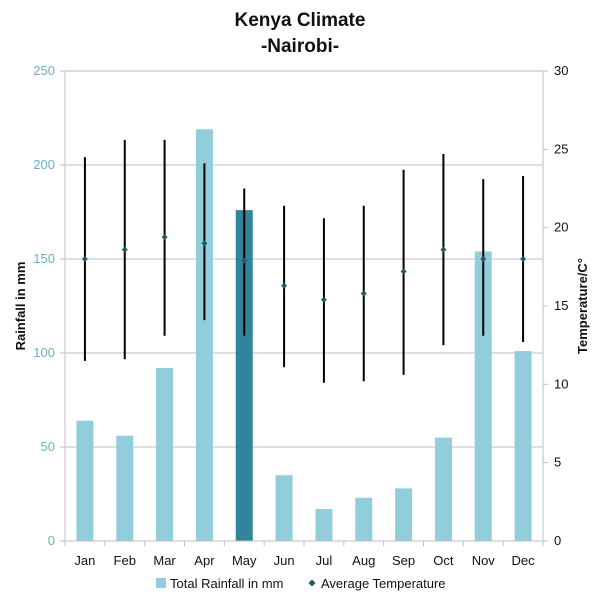 The width and height of the screenshot is (600, 600). Describe the element at coordinates (226, 583) in the screenshot. I see `legend-label-rainfall: Total Rainfall in mm` at that location.